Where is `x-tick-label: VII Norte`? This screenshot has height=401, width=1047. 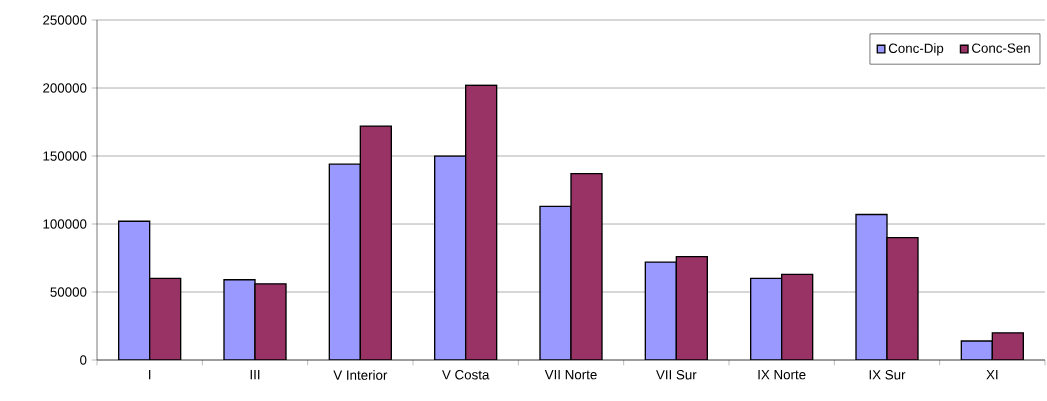 x-tick-label: VII Norte is located at coordinates (570, 375).